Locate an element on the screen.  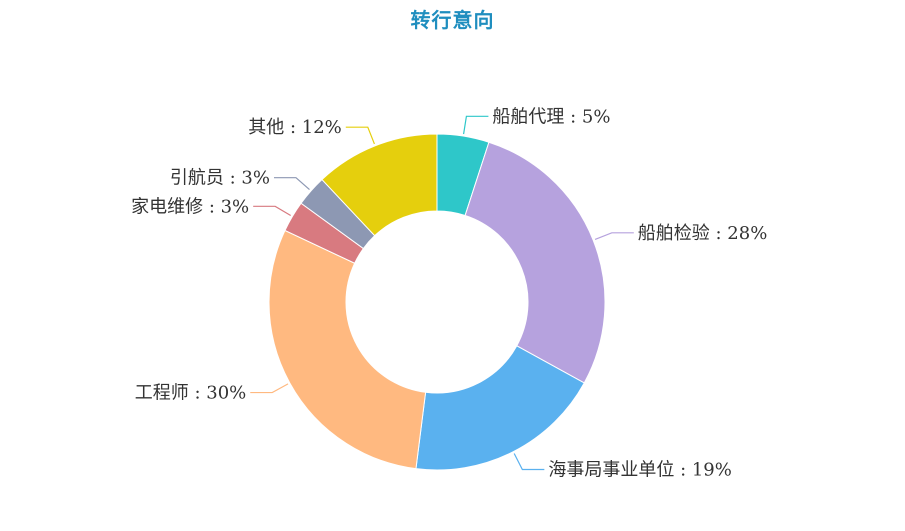
slice-label-1: 船舶代理 : 5% is located at coordinates (551, 116).